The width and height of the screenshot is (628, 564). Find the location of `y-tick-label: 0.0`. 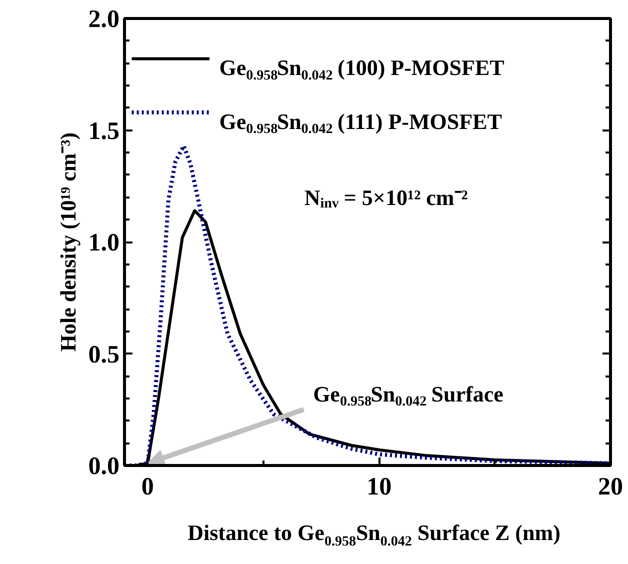

y-tick-label: 0.0 is located at coordinates (104, 466).